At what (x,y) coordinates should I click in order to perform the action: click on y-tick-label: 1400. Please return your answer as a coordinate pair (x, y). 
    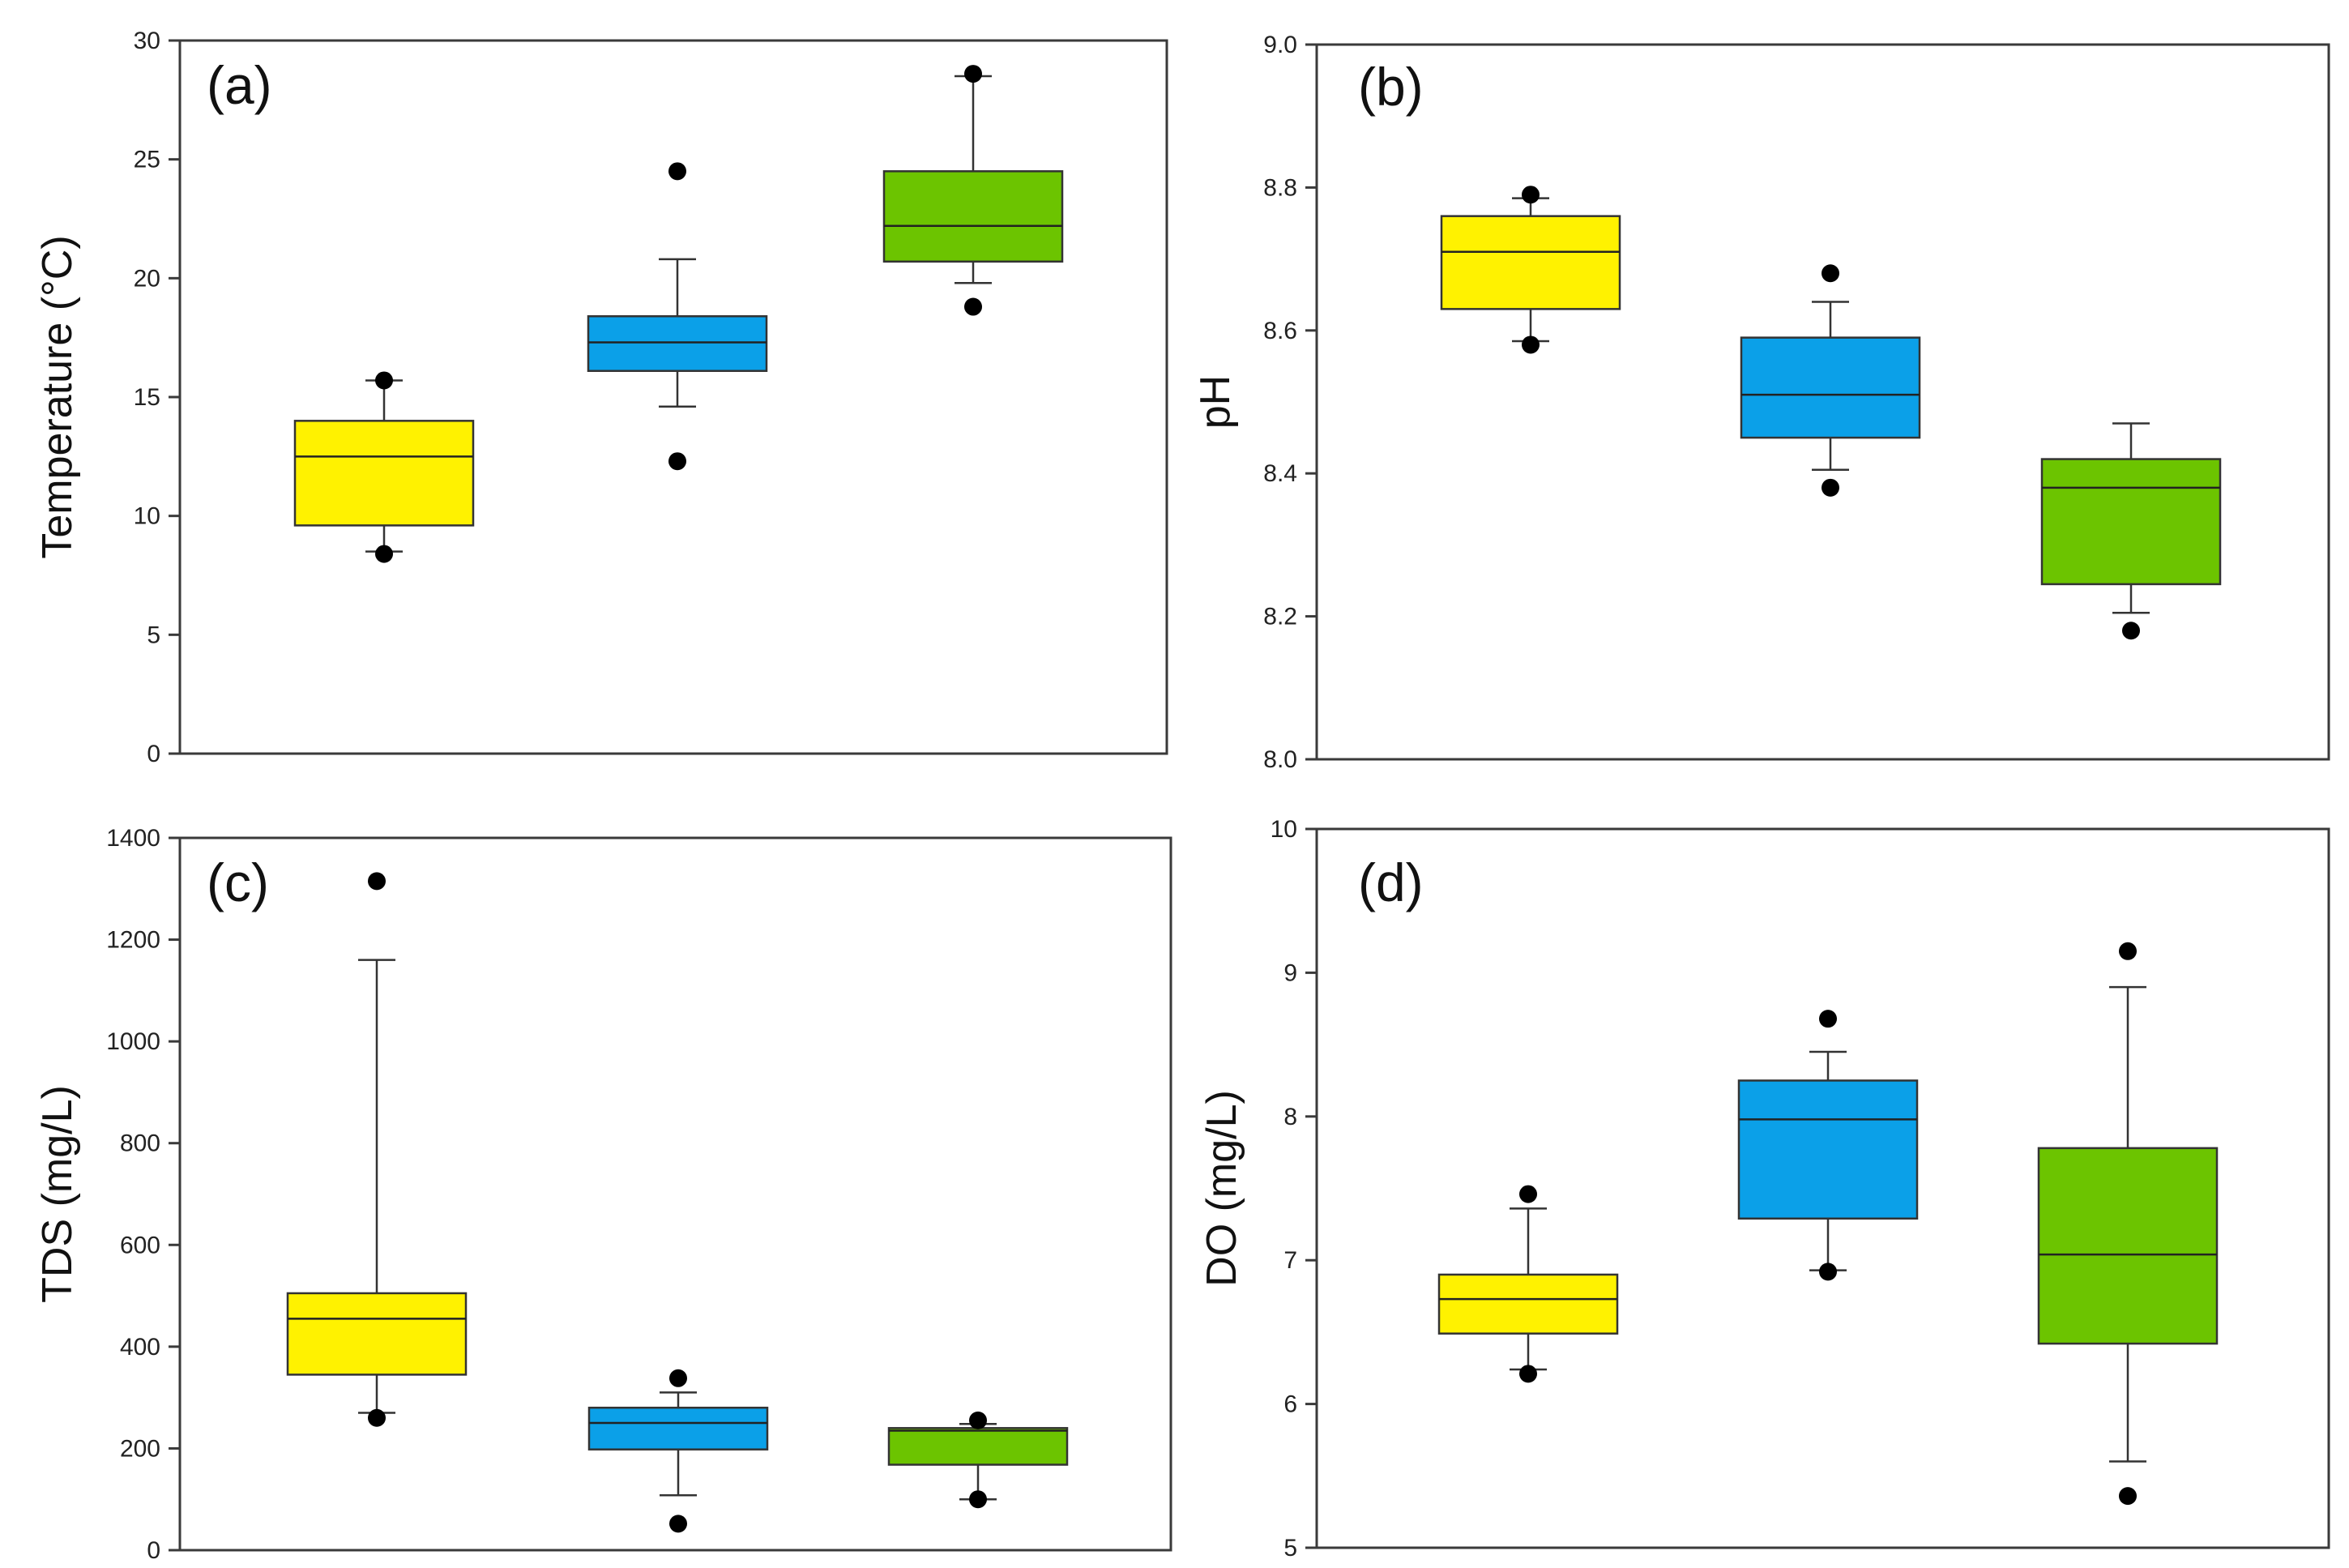
    Looking at the image, I should click on (133, 838).